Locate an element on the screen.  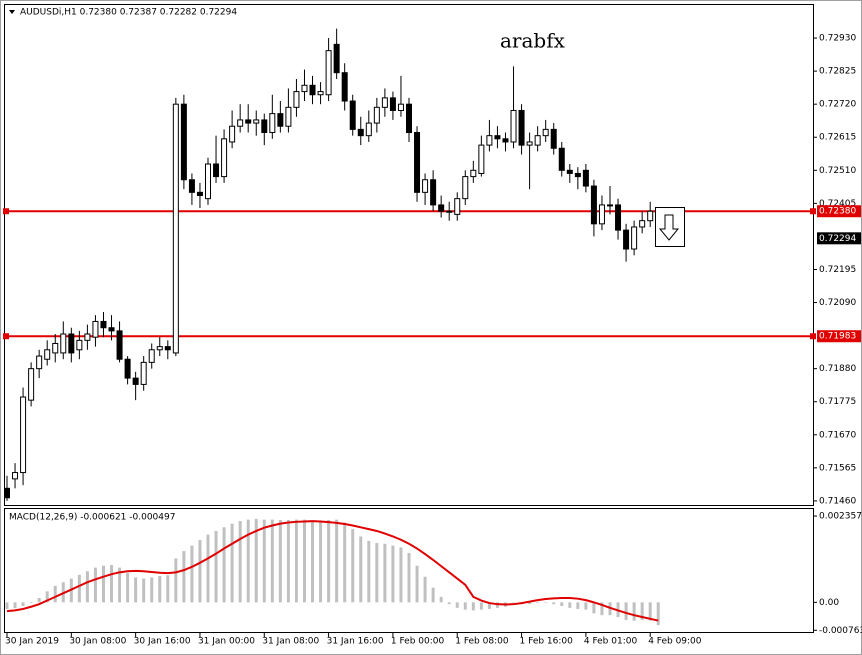
signal-line is located at coordinates (332, 571).